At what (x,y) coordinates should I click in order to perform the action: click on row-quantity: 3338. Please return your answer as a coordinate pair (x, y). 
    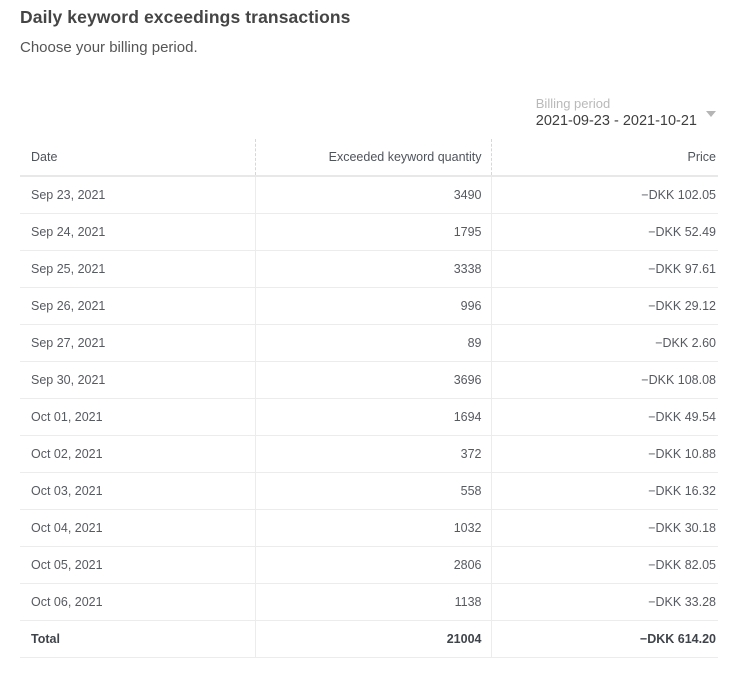
    Looking at the image, I should click on (372, 269).